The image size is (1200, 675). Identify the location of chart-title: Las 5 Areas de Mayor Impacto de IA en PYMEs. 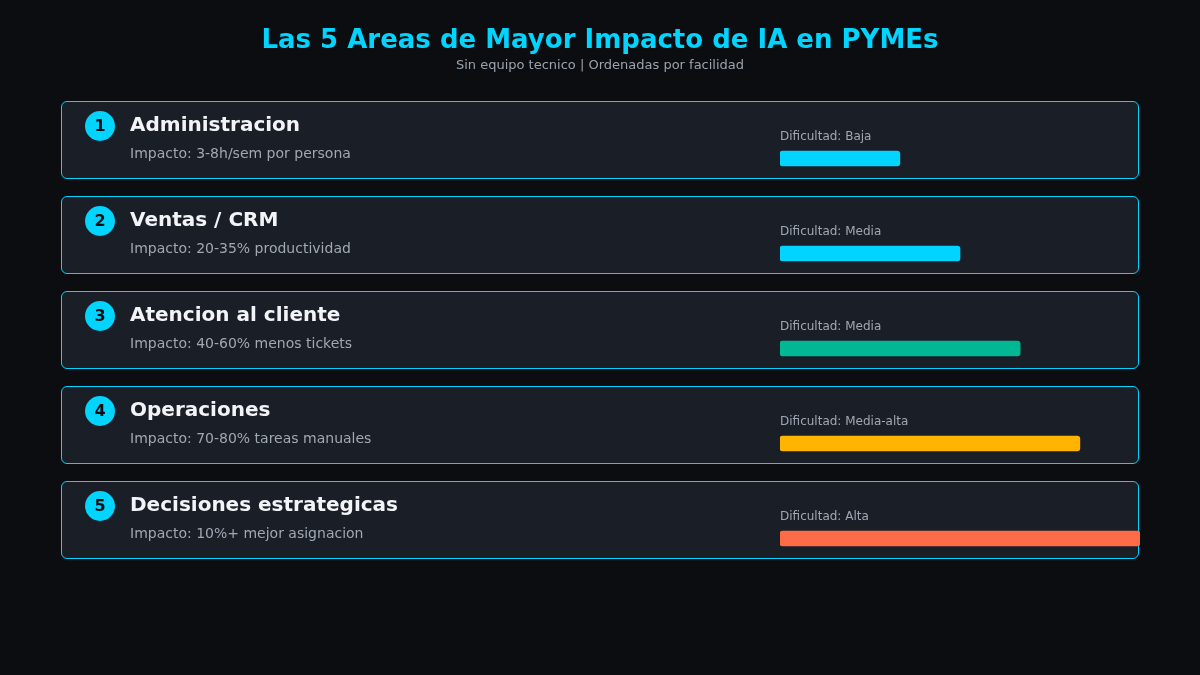
(600, 39).